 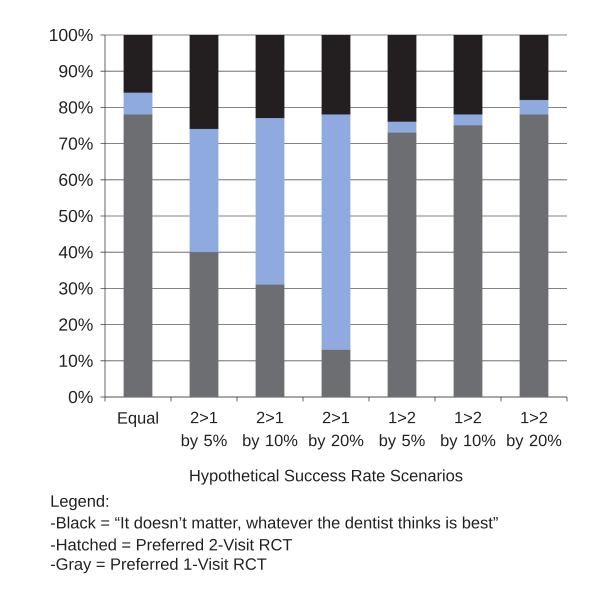 I want to click on y-tick-label: 80%, so click(x=76, y=107).